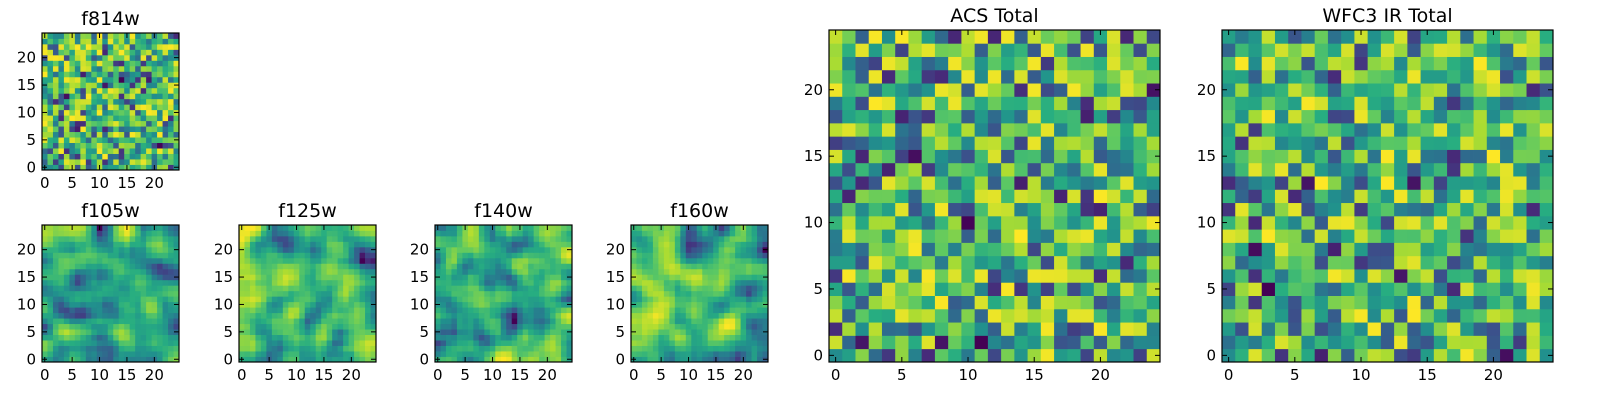 The width and height of the screenshot is (1600, 400). What do you see at coordinates (111, 102) in the screenshot?
I see `heatmap-cells` at bounding box center [111, 102].